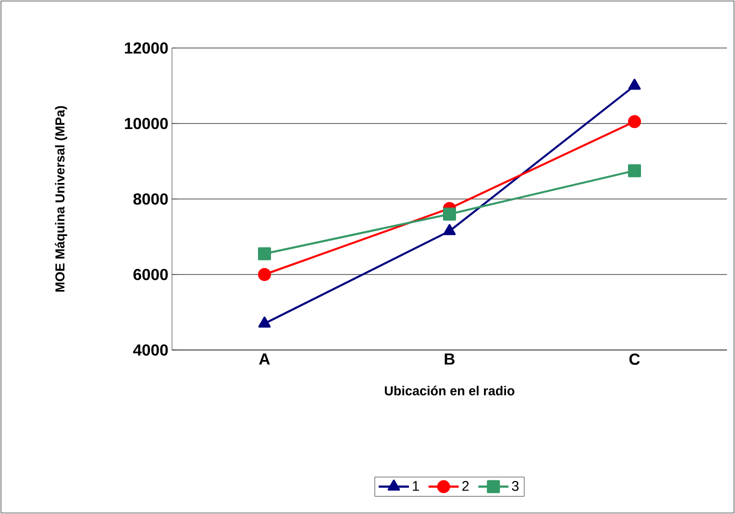  Describe the element at coordinates (150, 350) in the screenshot. I see `y-tick-label: 4000` at that location.